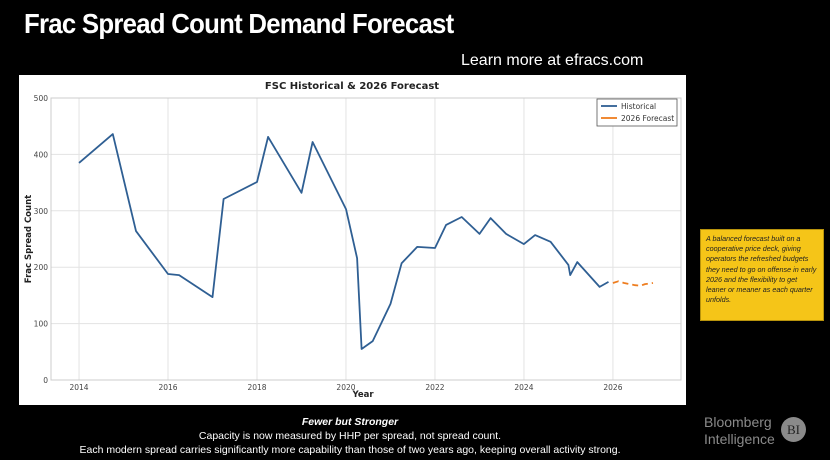 The width and height of the screenshot is (830, 460). Describe the element at coordinates (434, 387) in the screenshot. I see `x-tick-label: 2022` at that location.